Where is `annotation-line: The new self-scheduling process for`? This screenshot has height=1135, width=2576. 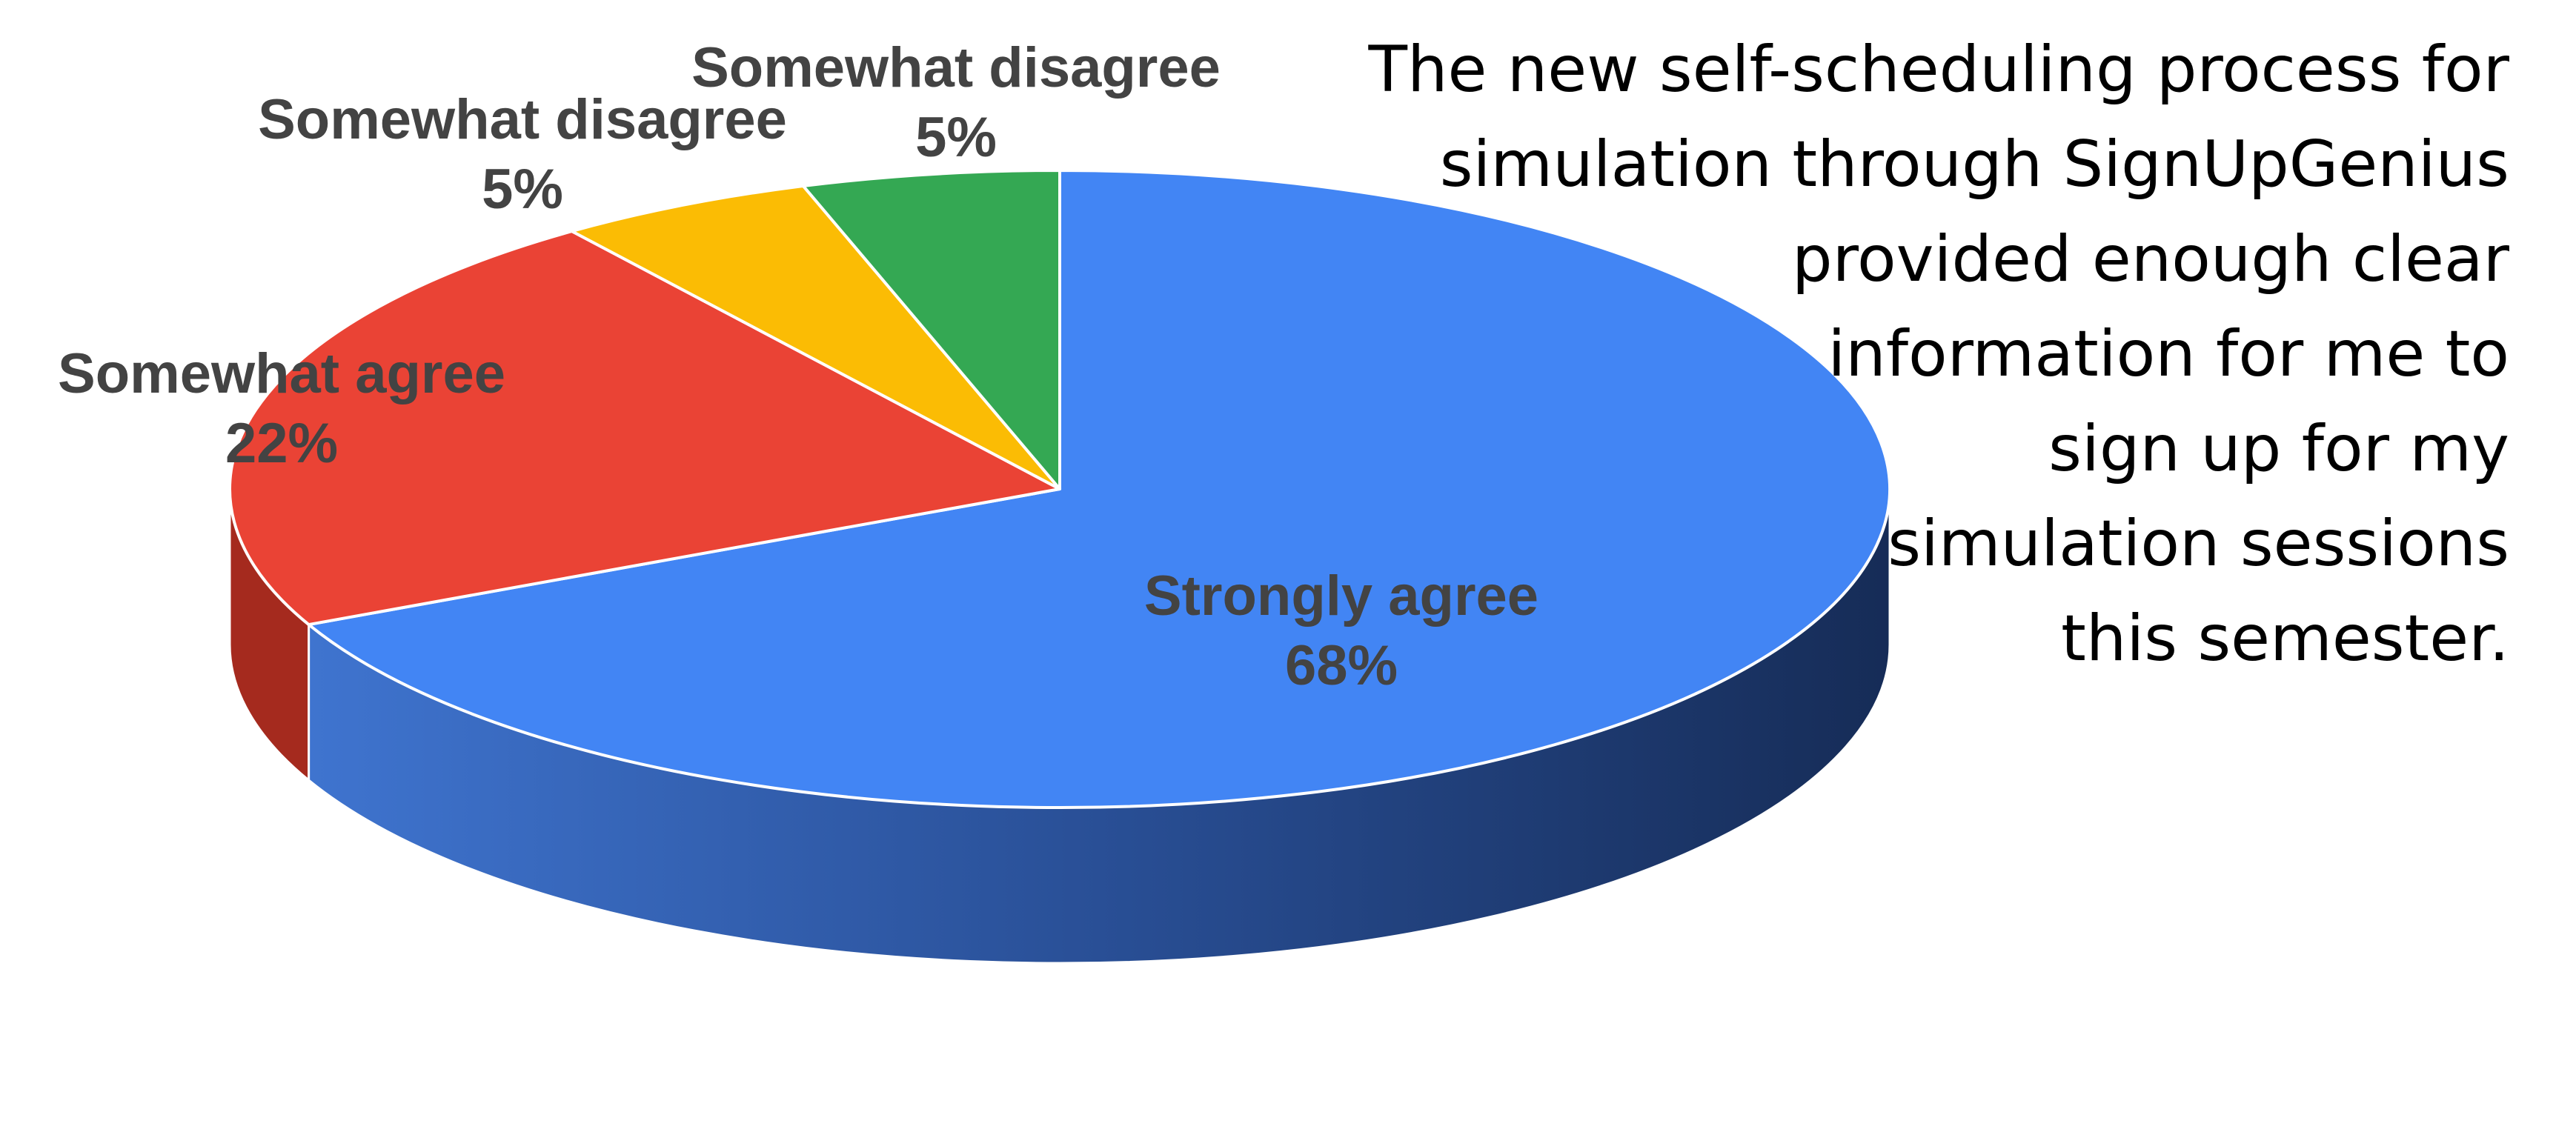 annotation-line: The new self-scheduling process for is located at coordinates (1938, 70).